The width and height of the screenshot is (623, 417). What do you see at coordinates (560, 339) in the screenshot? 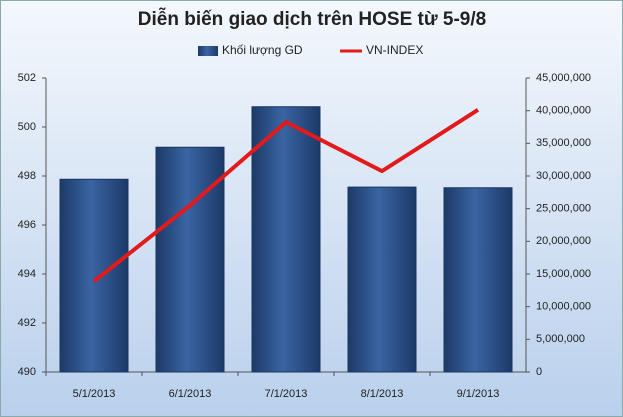
I see `y2-tick-label: 5,000,000` at bounding box center [560, 339].